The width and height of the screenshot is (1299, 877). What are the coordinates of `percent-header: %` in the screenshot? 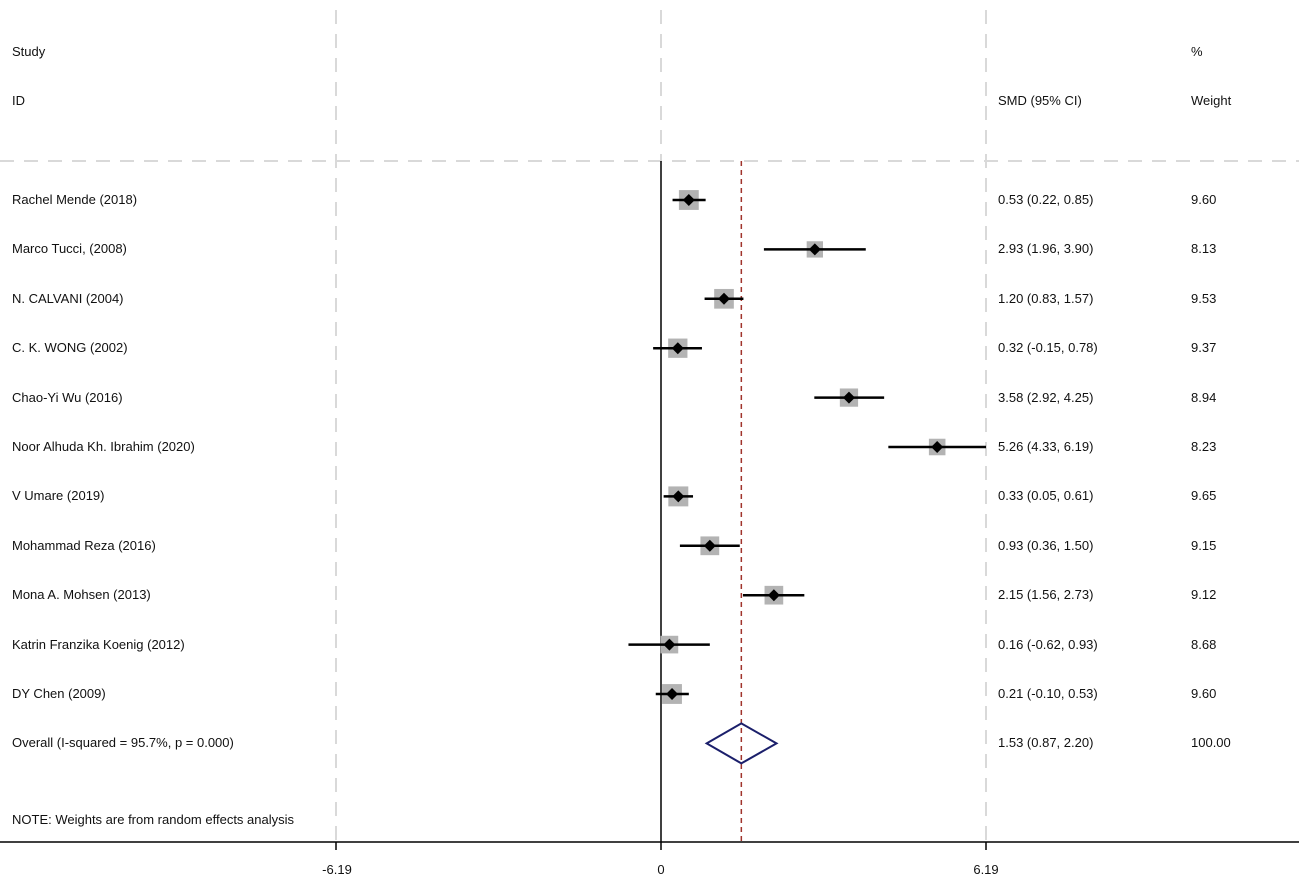 It's located at (1197, 51).